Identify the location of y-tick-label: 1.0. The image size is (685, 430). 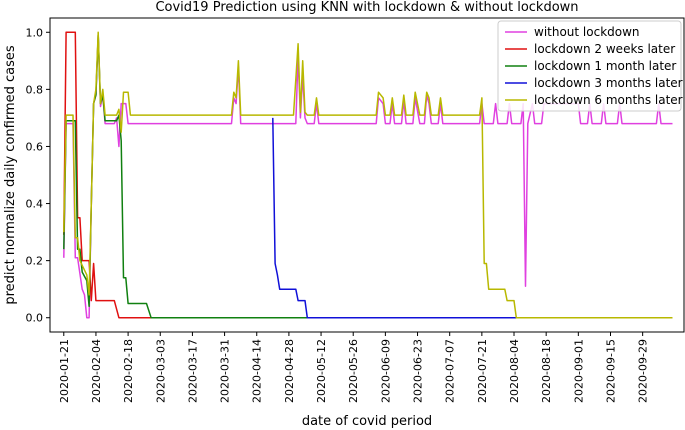
(35, 32).